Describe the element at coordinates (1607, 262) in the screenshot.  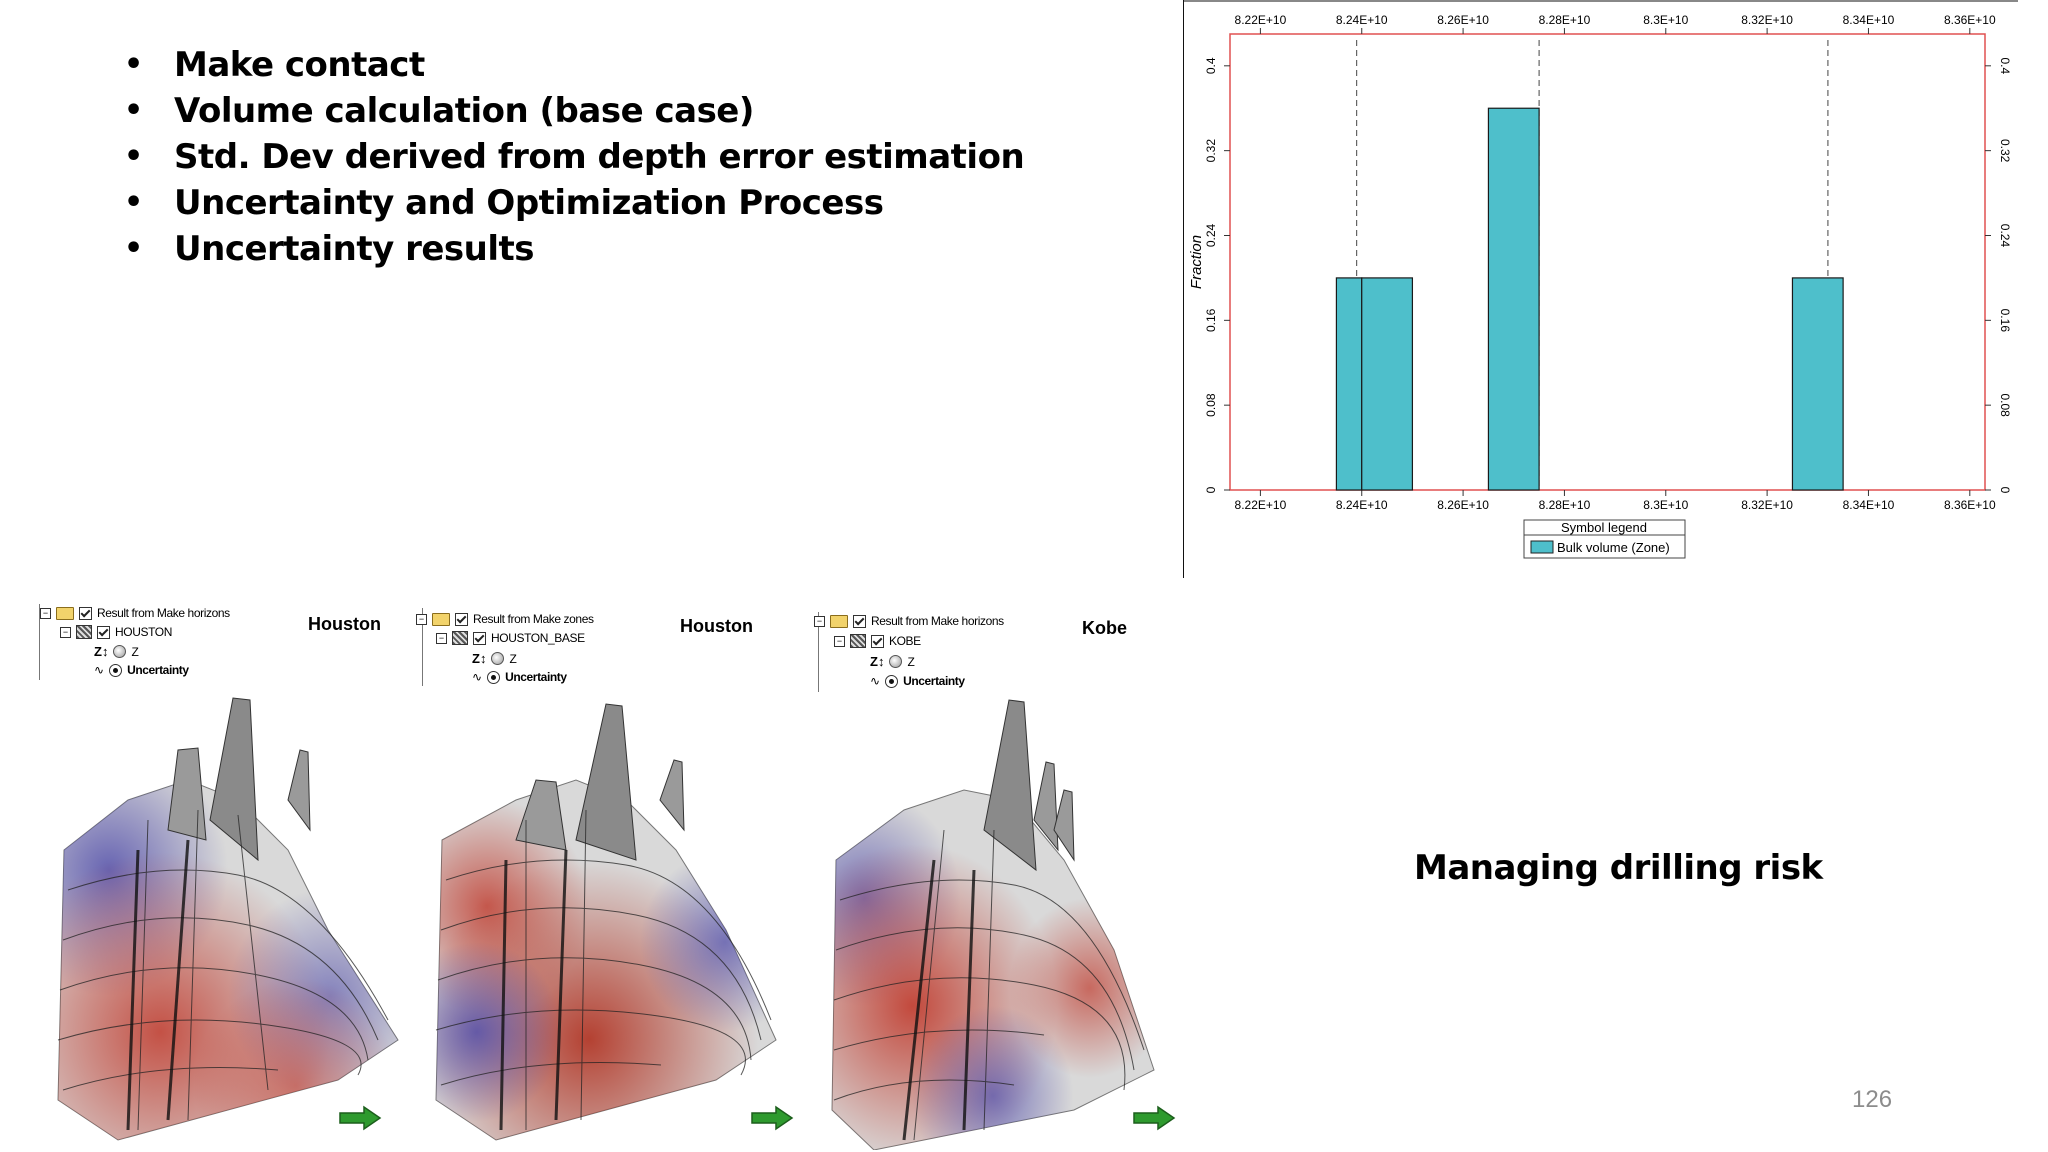
I see `plot-frame` at that location.